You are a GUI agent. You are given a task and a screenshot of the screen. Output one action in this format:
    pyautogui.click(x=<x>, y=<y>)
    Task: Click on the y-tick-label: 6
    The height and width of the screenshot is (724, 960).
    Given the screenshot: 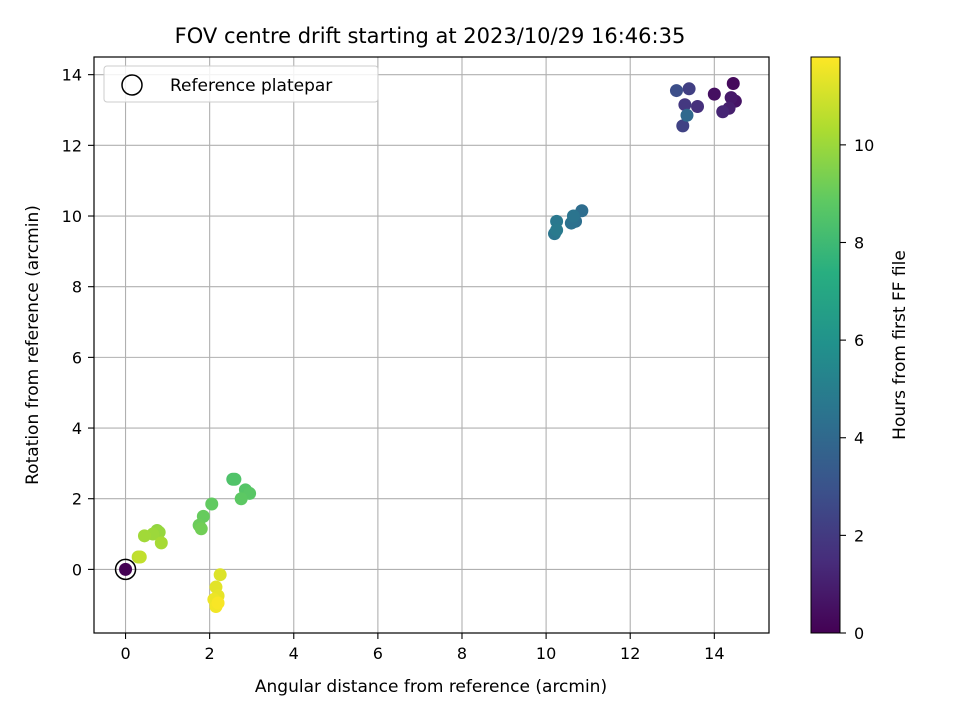 What is the action you would take?
    pyautogui.click(x=77, y=357)
    